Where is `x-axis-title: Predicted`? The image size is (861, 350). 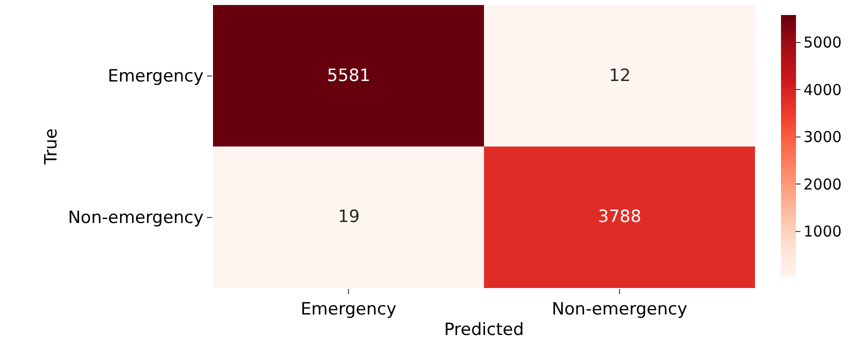
x-axis-title: Predicted is located at coordinates (484, 330).